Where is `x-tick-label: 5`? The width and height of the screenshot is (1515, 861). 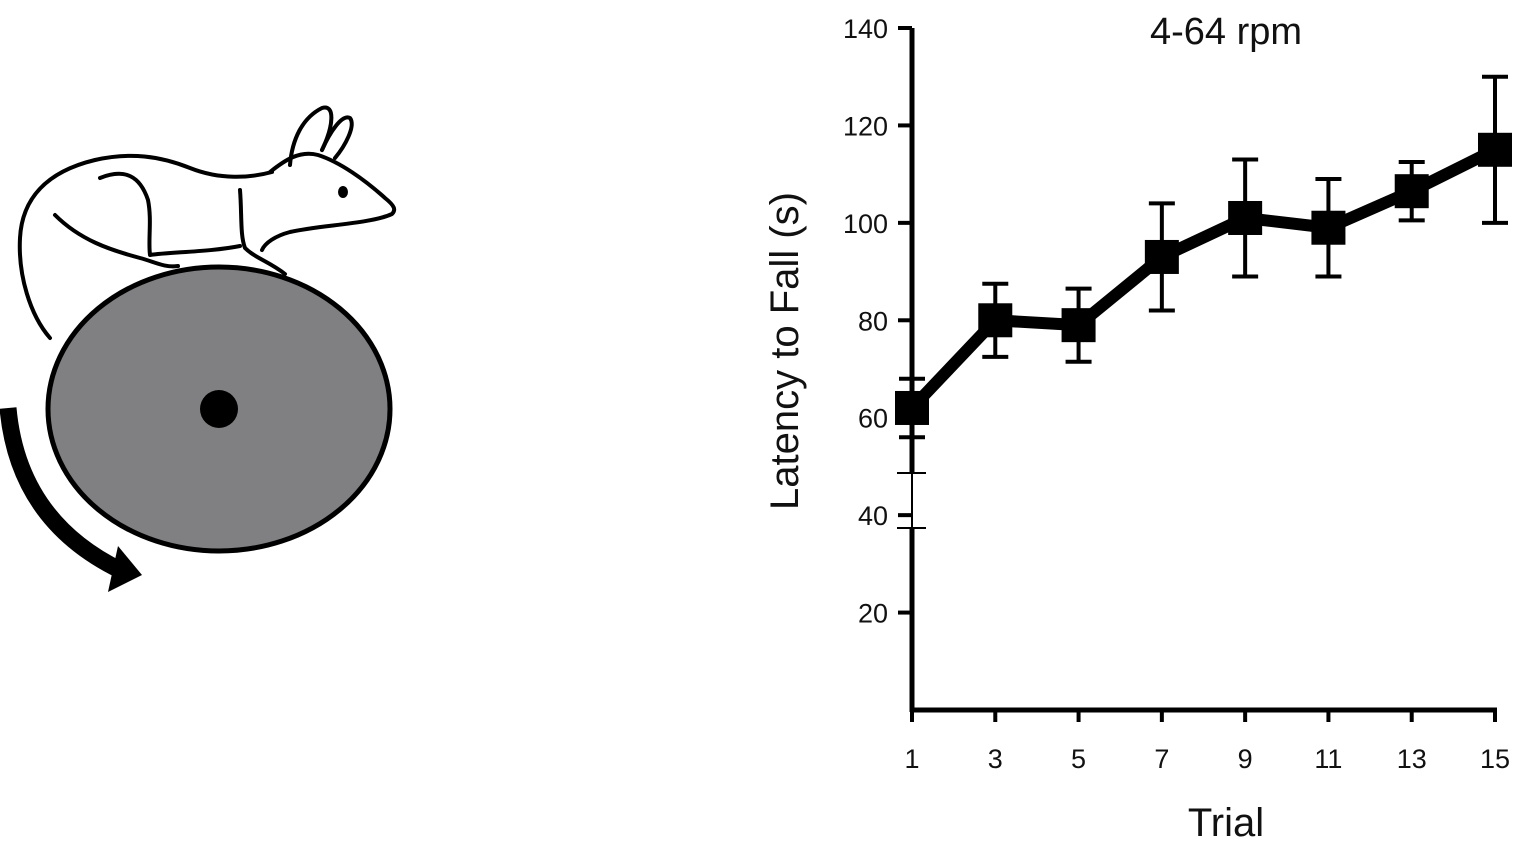
x-tick-label: 5 is located at coordinates (1078, 759).